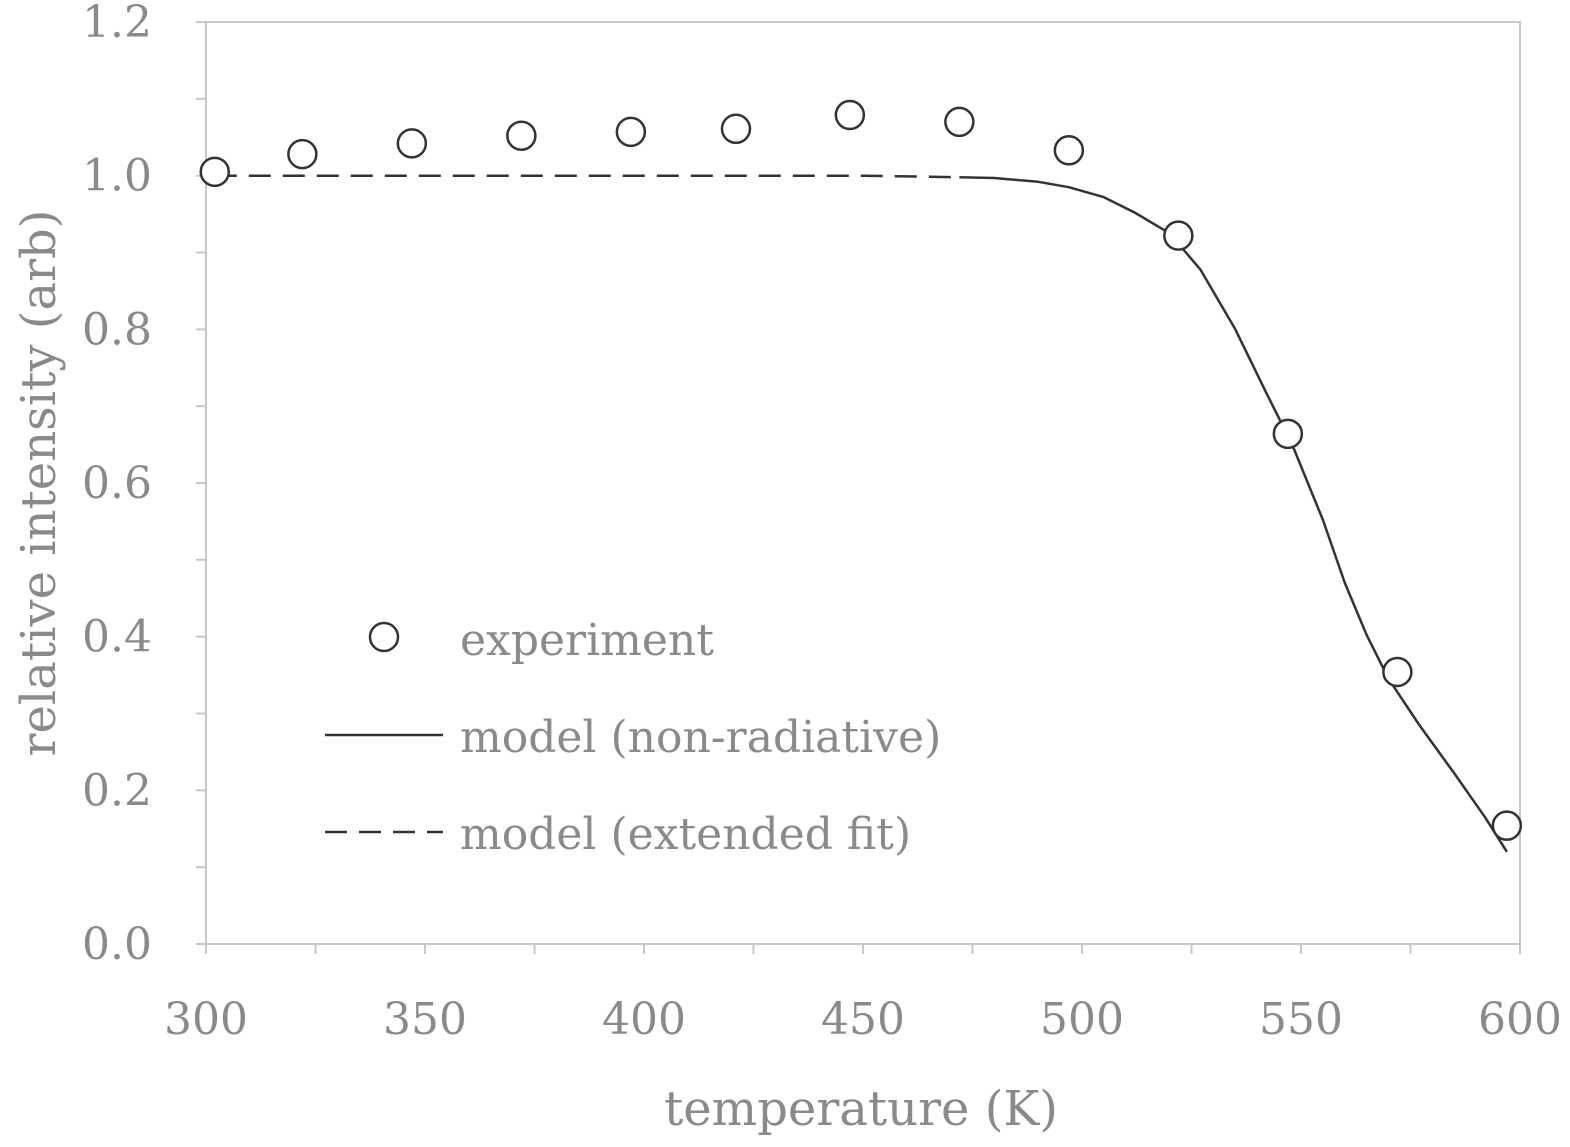 This screenshot has height=1147, width=1570. What do you see at coordinates (587, 640) in the screenshot?
I see `legend-label-experiment: experiment` at bounding box center [587, 640].